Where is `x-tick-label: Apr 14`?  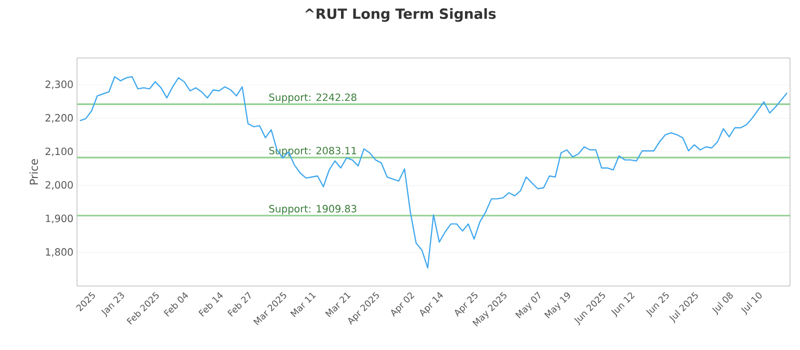
x-tick-label: Apr 14 is located at coordinates (431, 304).